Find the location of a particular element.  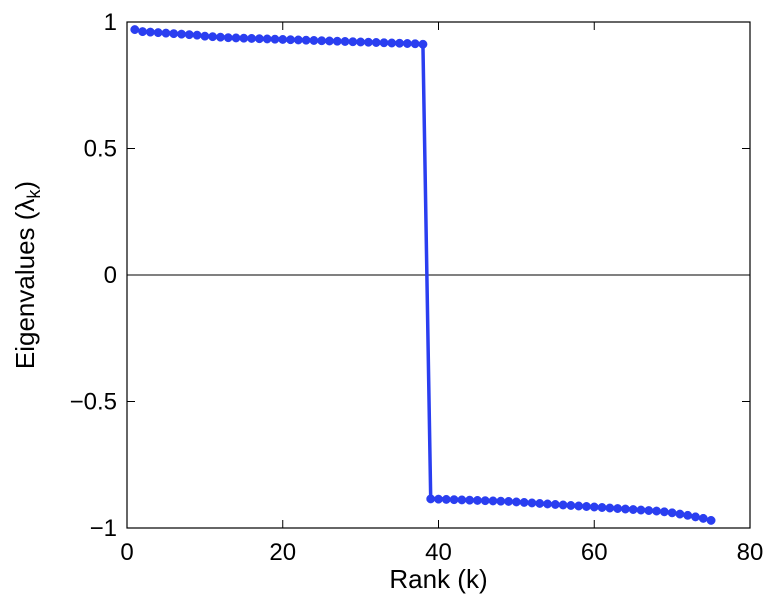

x-axis-label: Rank (k) is located at coordinates (438, 579).